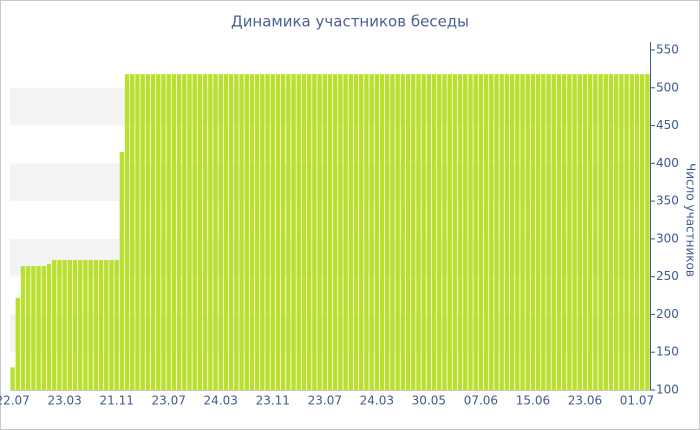  What do you see at coordinates (667, 87) in the screenshot?
I see `y-tick-label: 500` at bounding box center [667, 87].